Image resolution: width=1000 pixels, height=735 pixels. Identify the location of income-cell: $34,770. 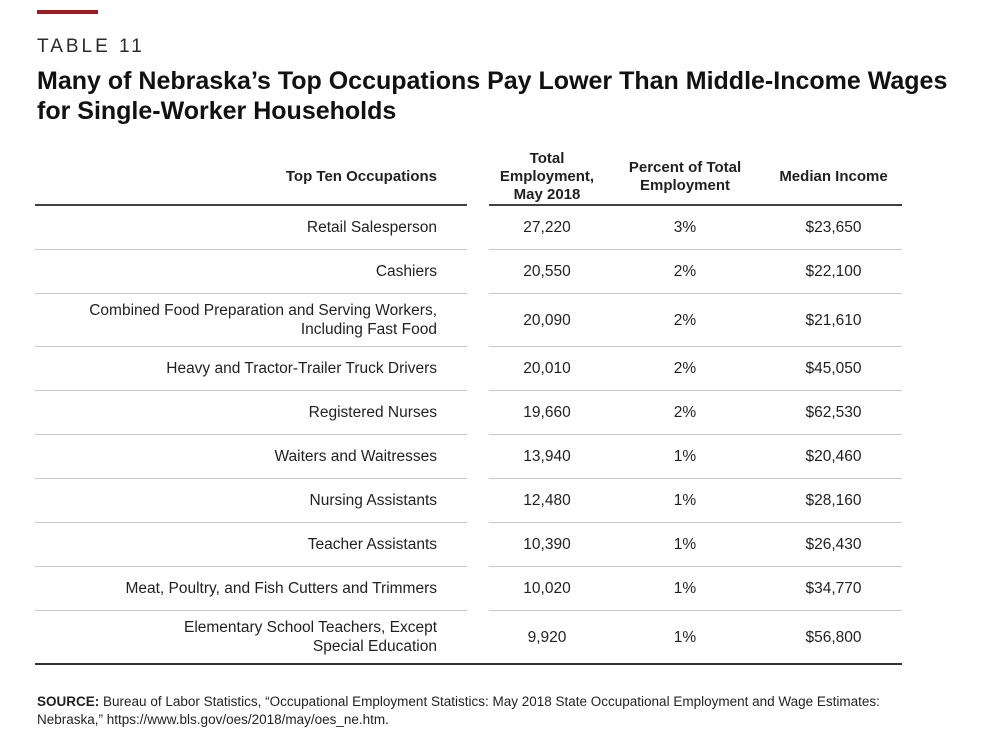
(833, 588).